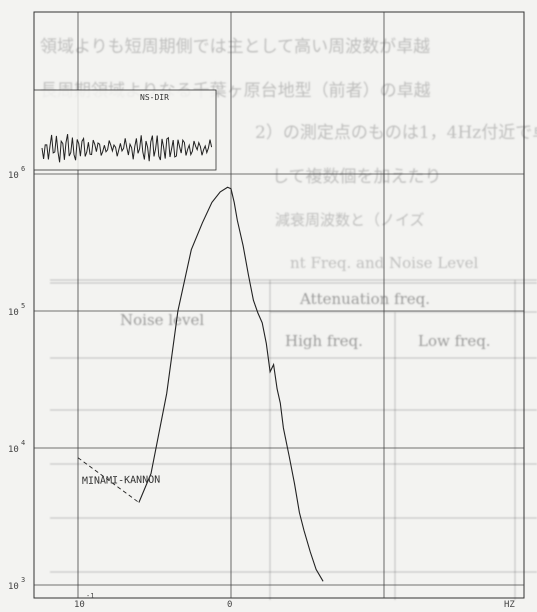  What do you see at coordinates (79, 605) in the screenshot?
I see `x-tick-0: 10` at bounding box center [79, 605].